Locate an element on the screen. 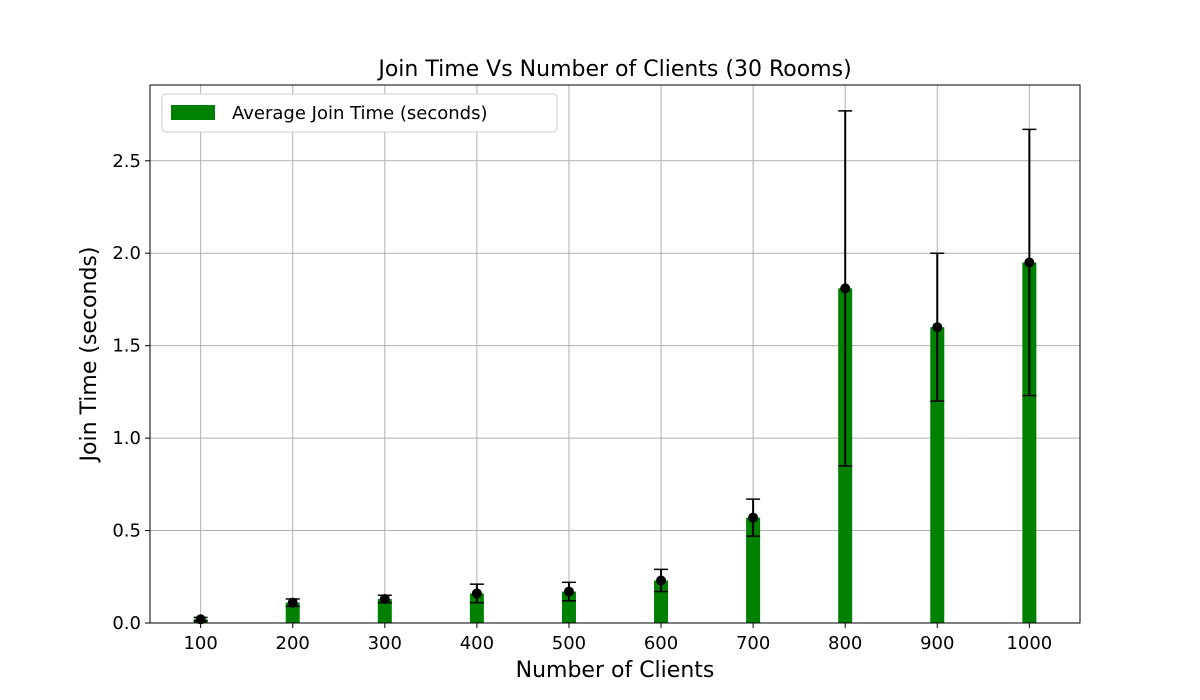  legend-swatch is located at coordinates (193, 112).